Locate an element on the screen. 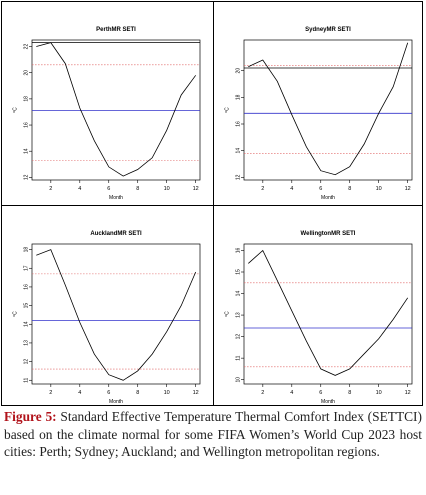 The height and width of the screenshot is (495, 426). chart-title: WellingtonMR SETI is located at coordinates (328, 234).